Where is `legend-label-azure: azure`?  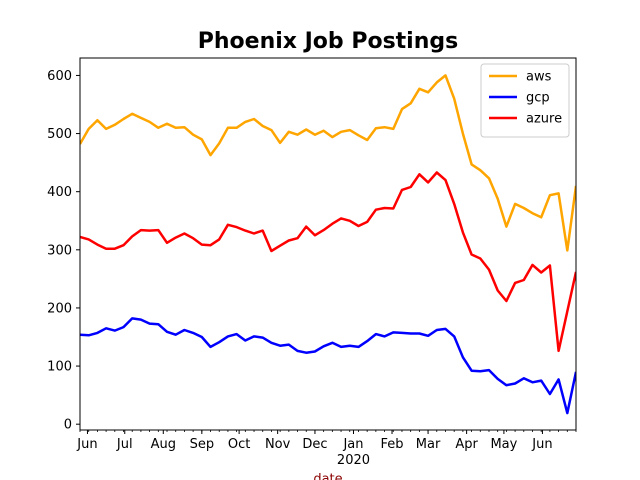
legend-label-azure: azure is located at coordinates (544, 119).